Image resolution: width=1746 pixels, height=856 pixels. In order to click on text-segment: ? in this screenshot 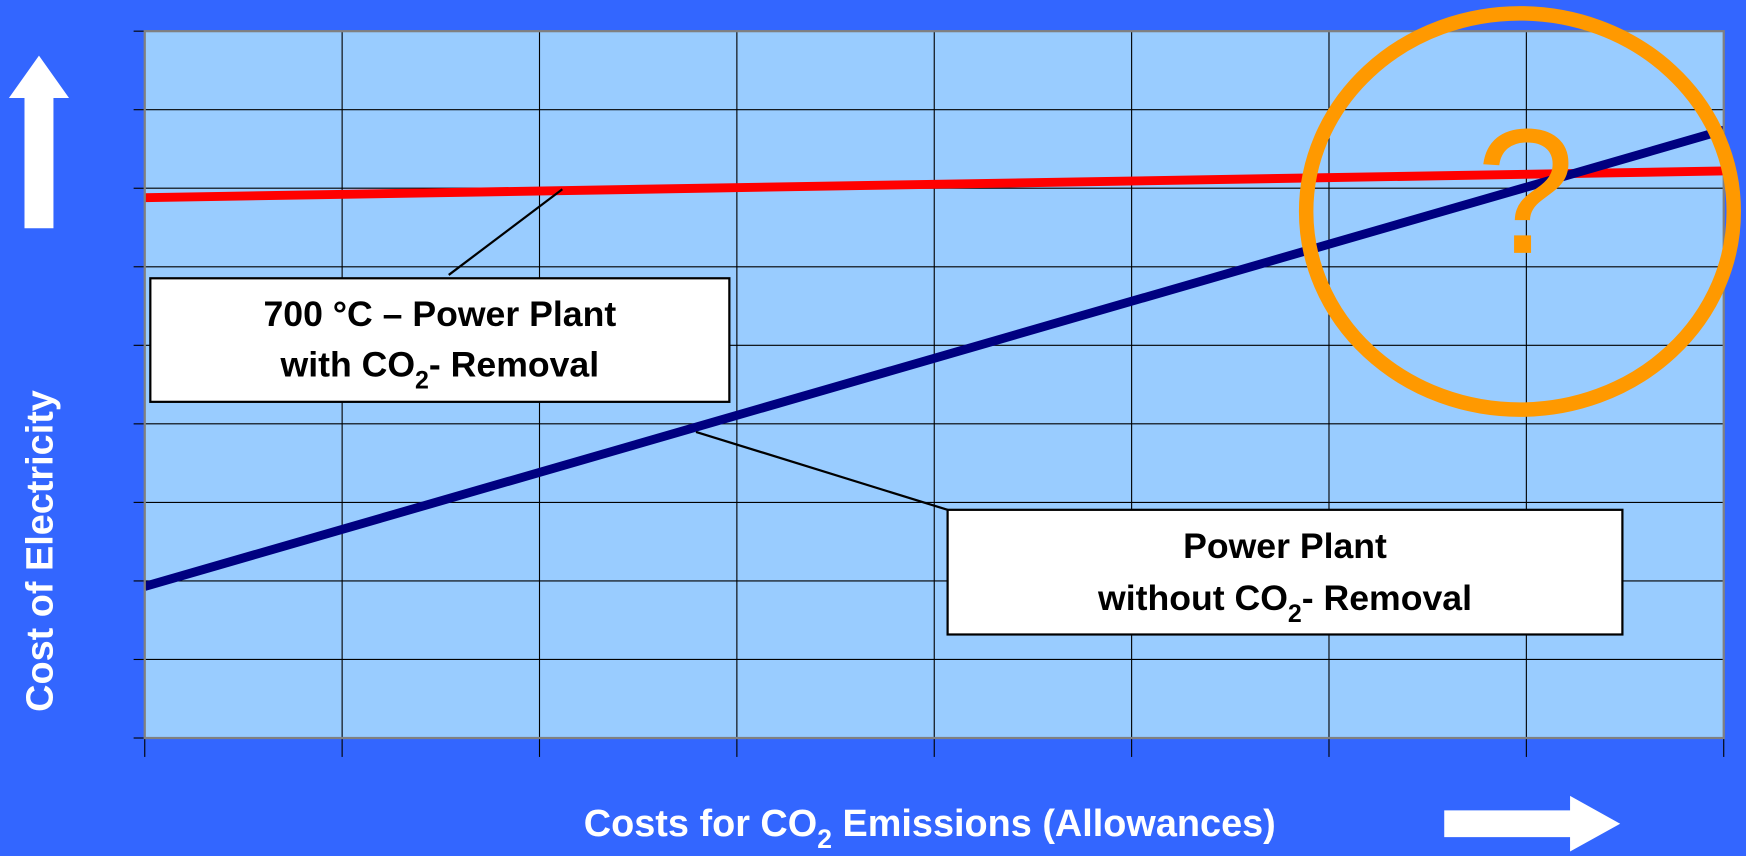, I will do `click(1525, 191)`.